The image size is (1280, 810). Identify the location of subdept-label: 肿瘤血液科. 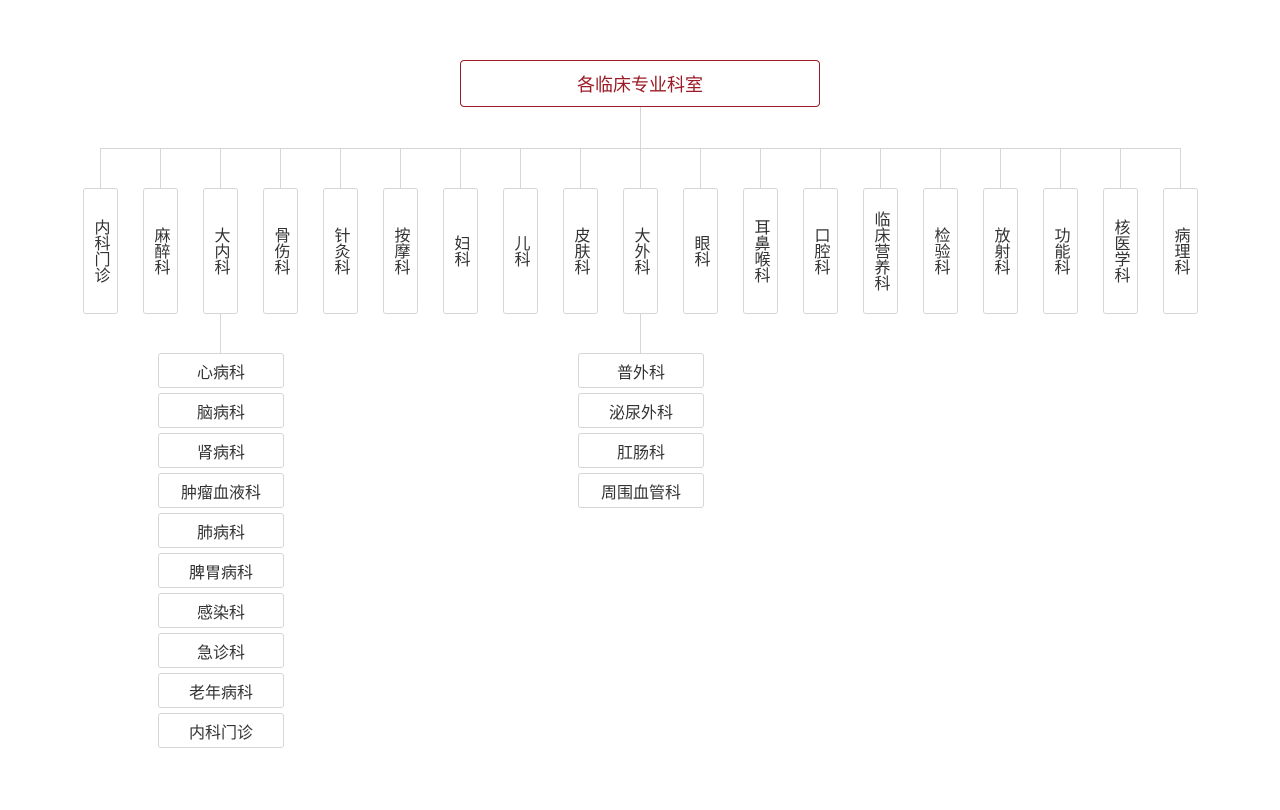
(220, 492).